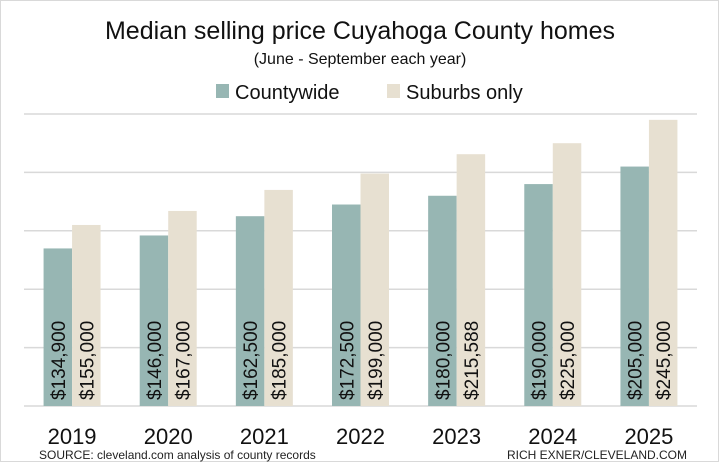  Describe the element at coordinates (663, 262) in the screenshot. I see `bar-suburbs-2025` at that location.